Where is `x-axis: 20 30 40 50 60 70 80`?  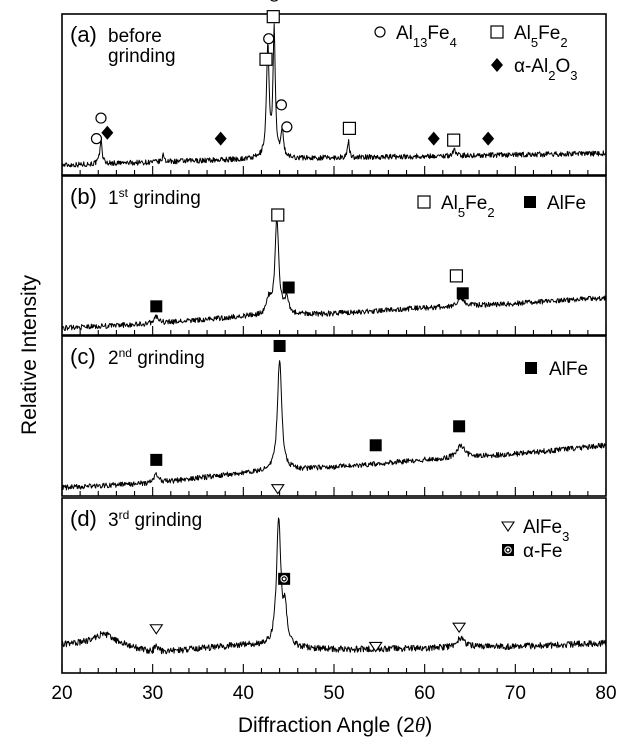
x-axis: 20 30 40 50 60 70 80 is located at coordinates (333, 693).